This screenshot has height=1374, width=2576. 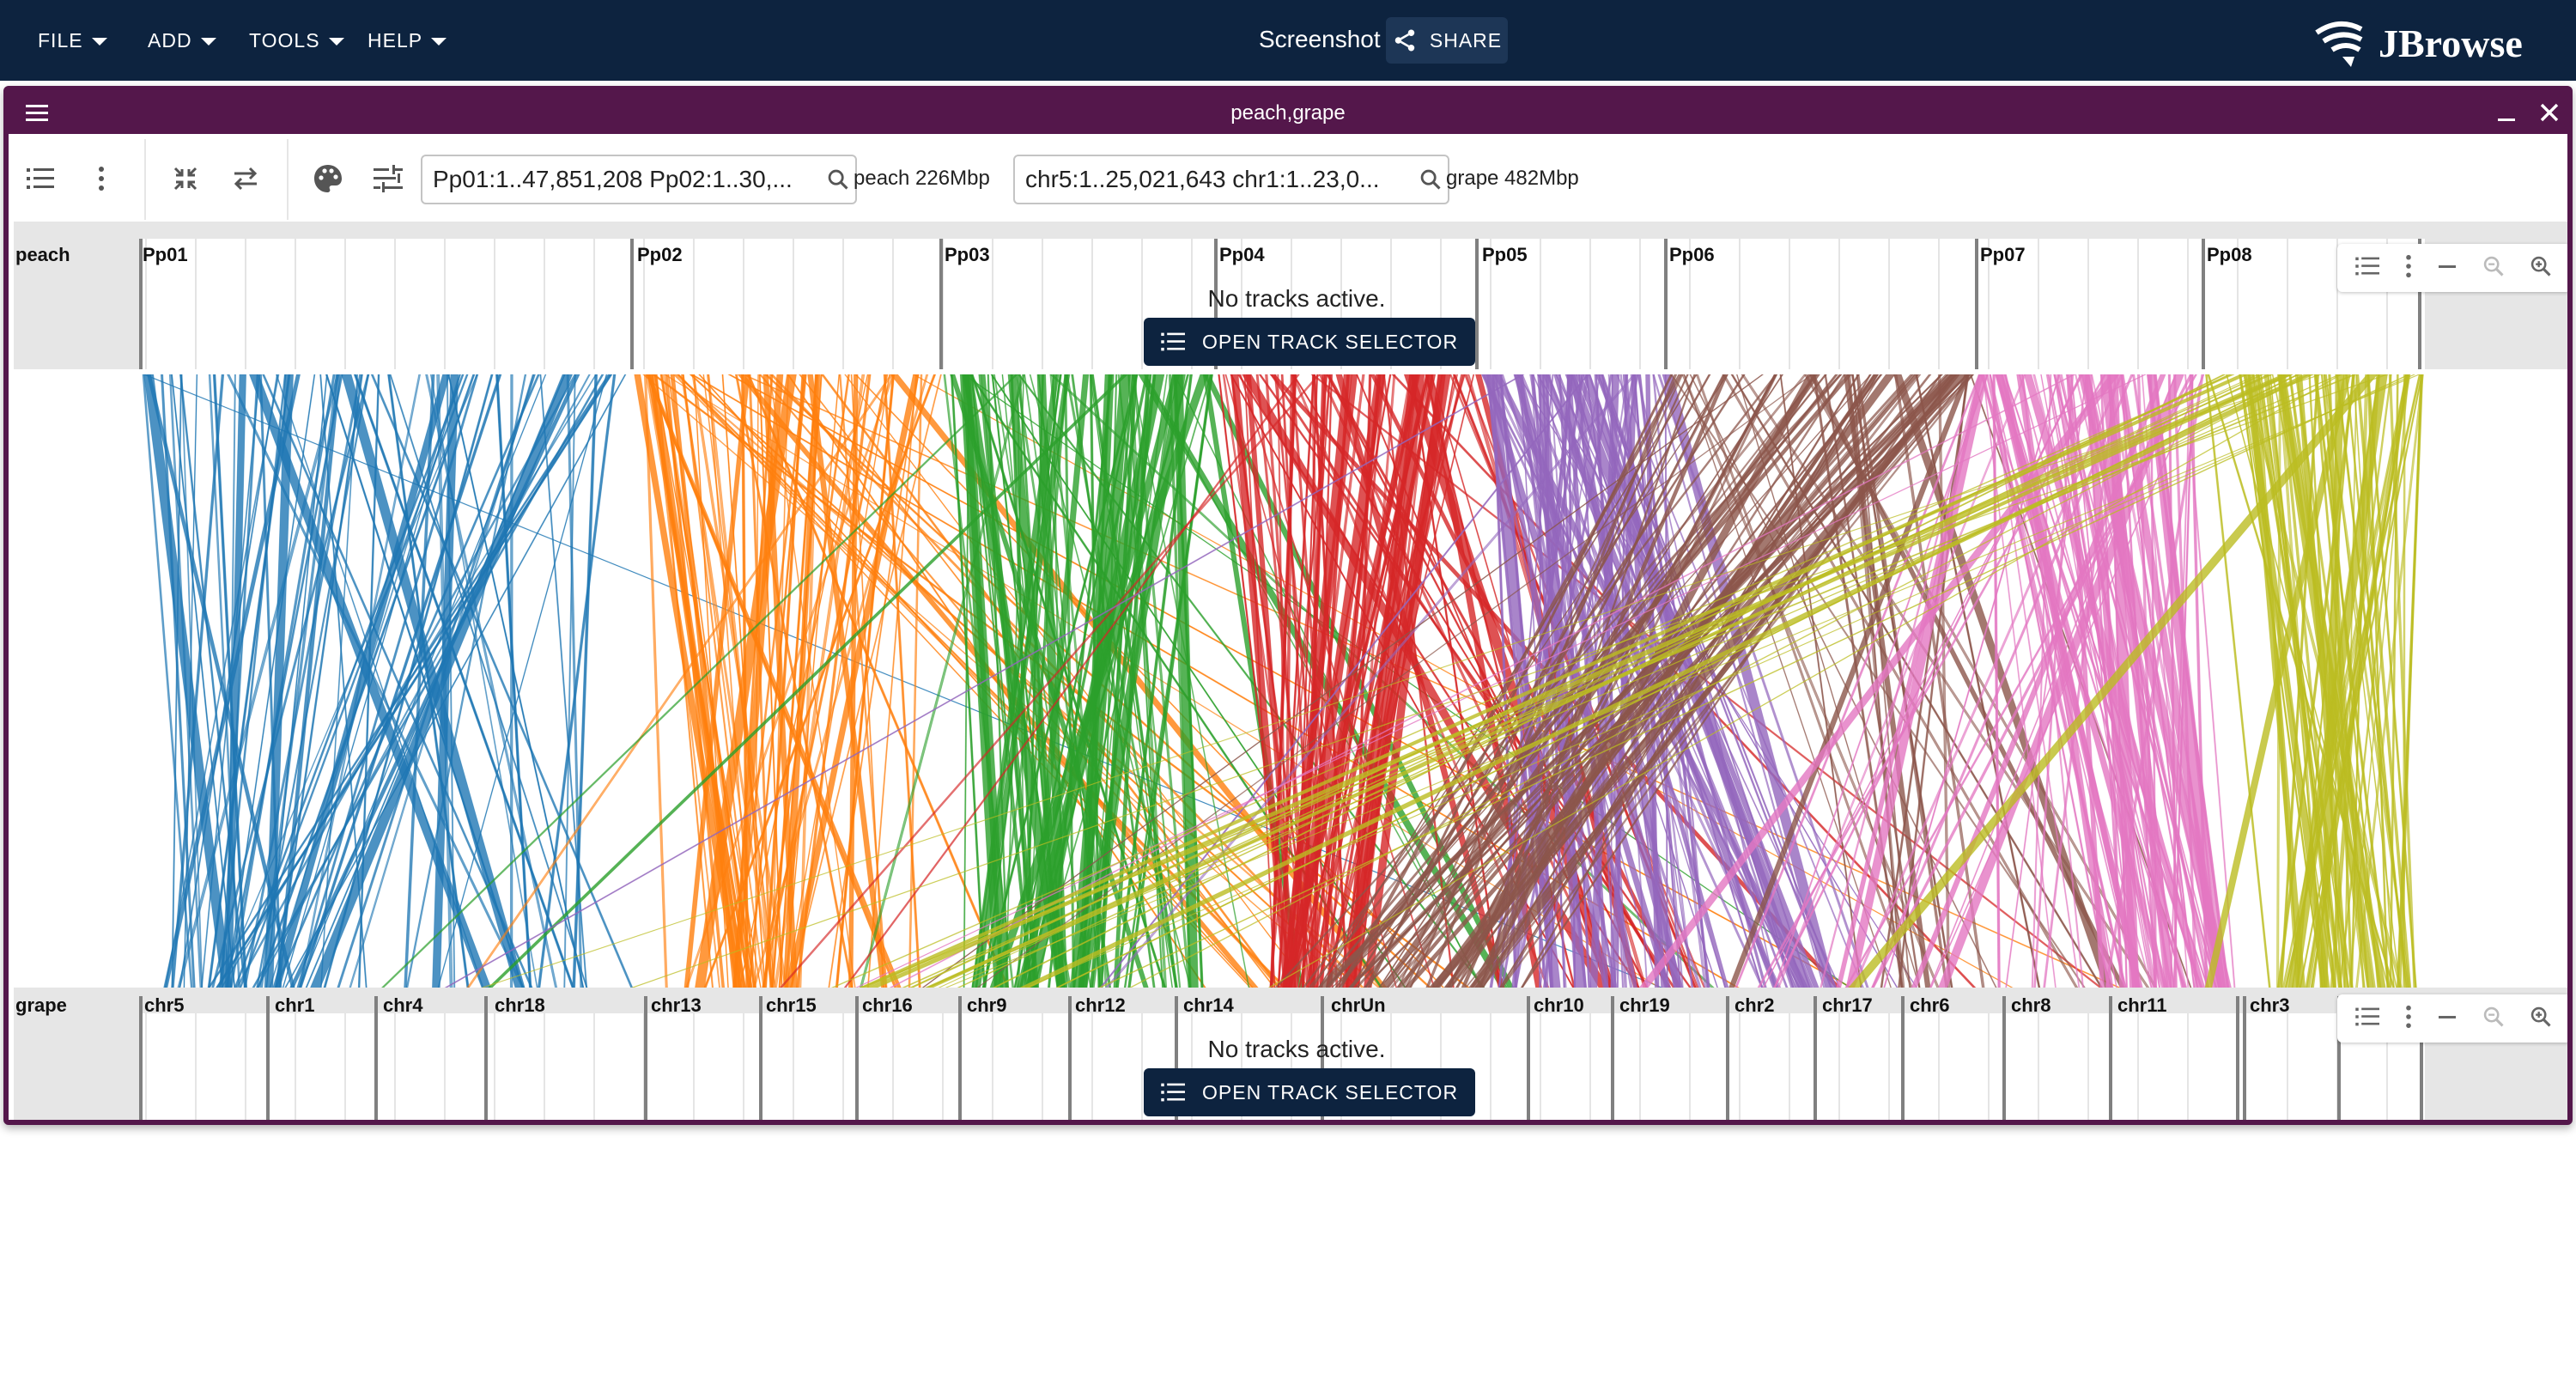 What do you see at coordinates (1755, 1005) in the screenshot?
I see `bottom-ref-label: chr2` at bounding box center [1755, 1005].